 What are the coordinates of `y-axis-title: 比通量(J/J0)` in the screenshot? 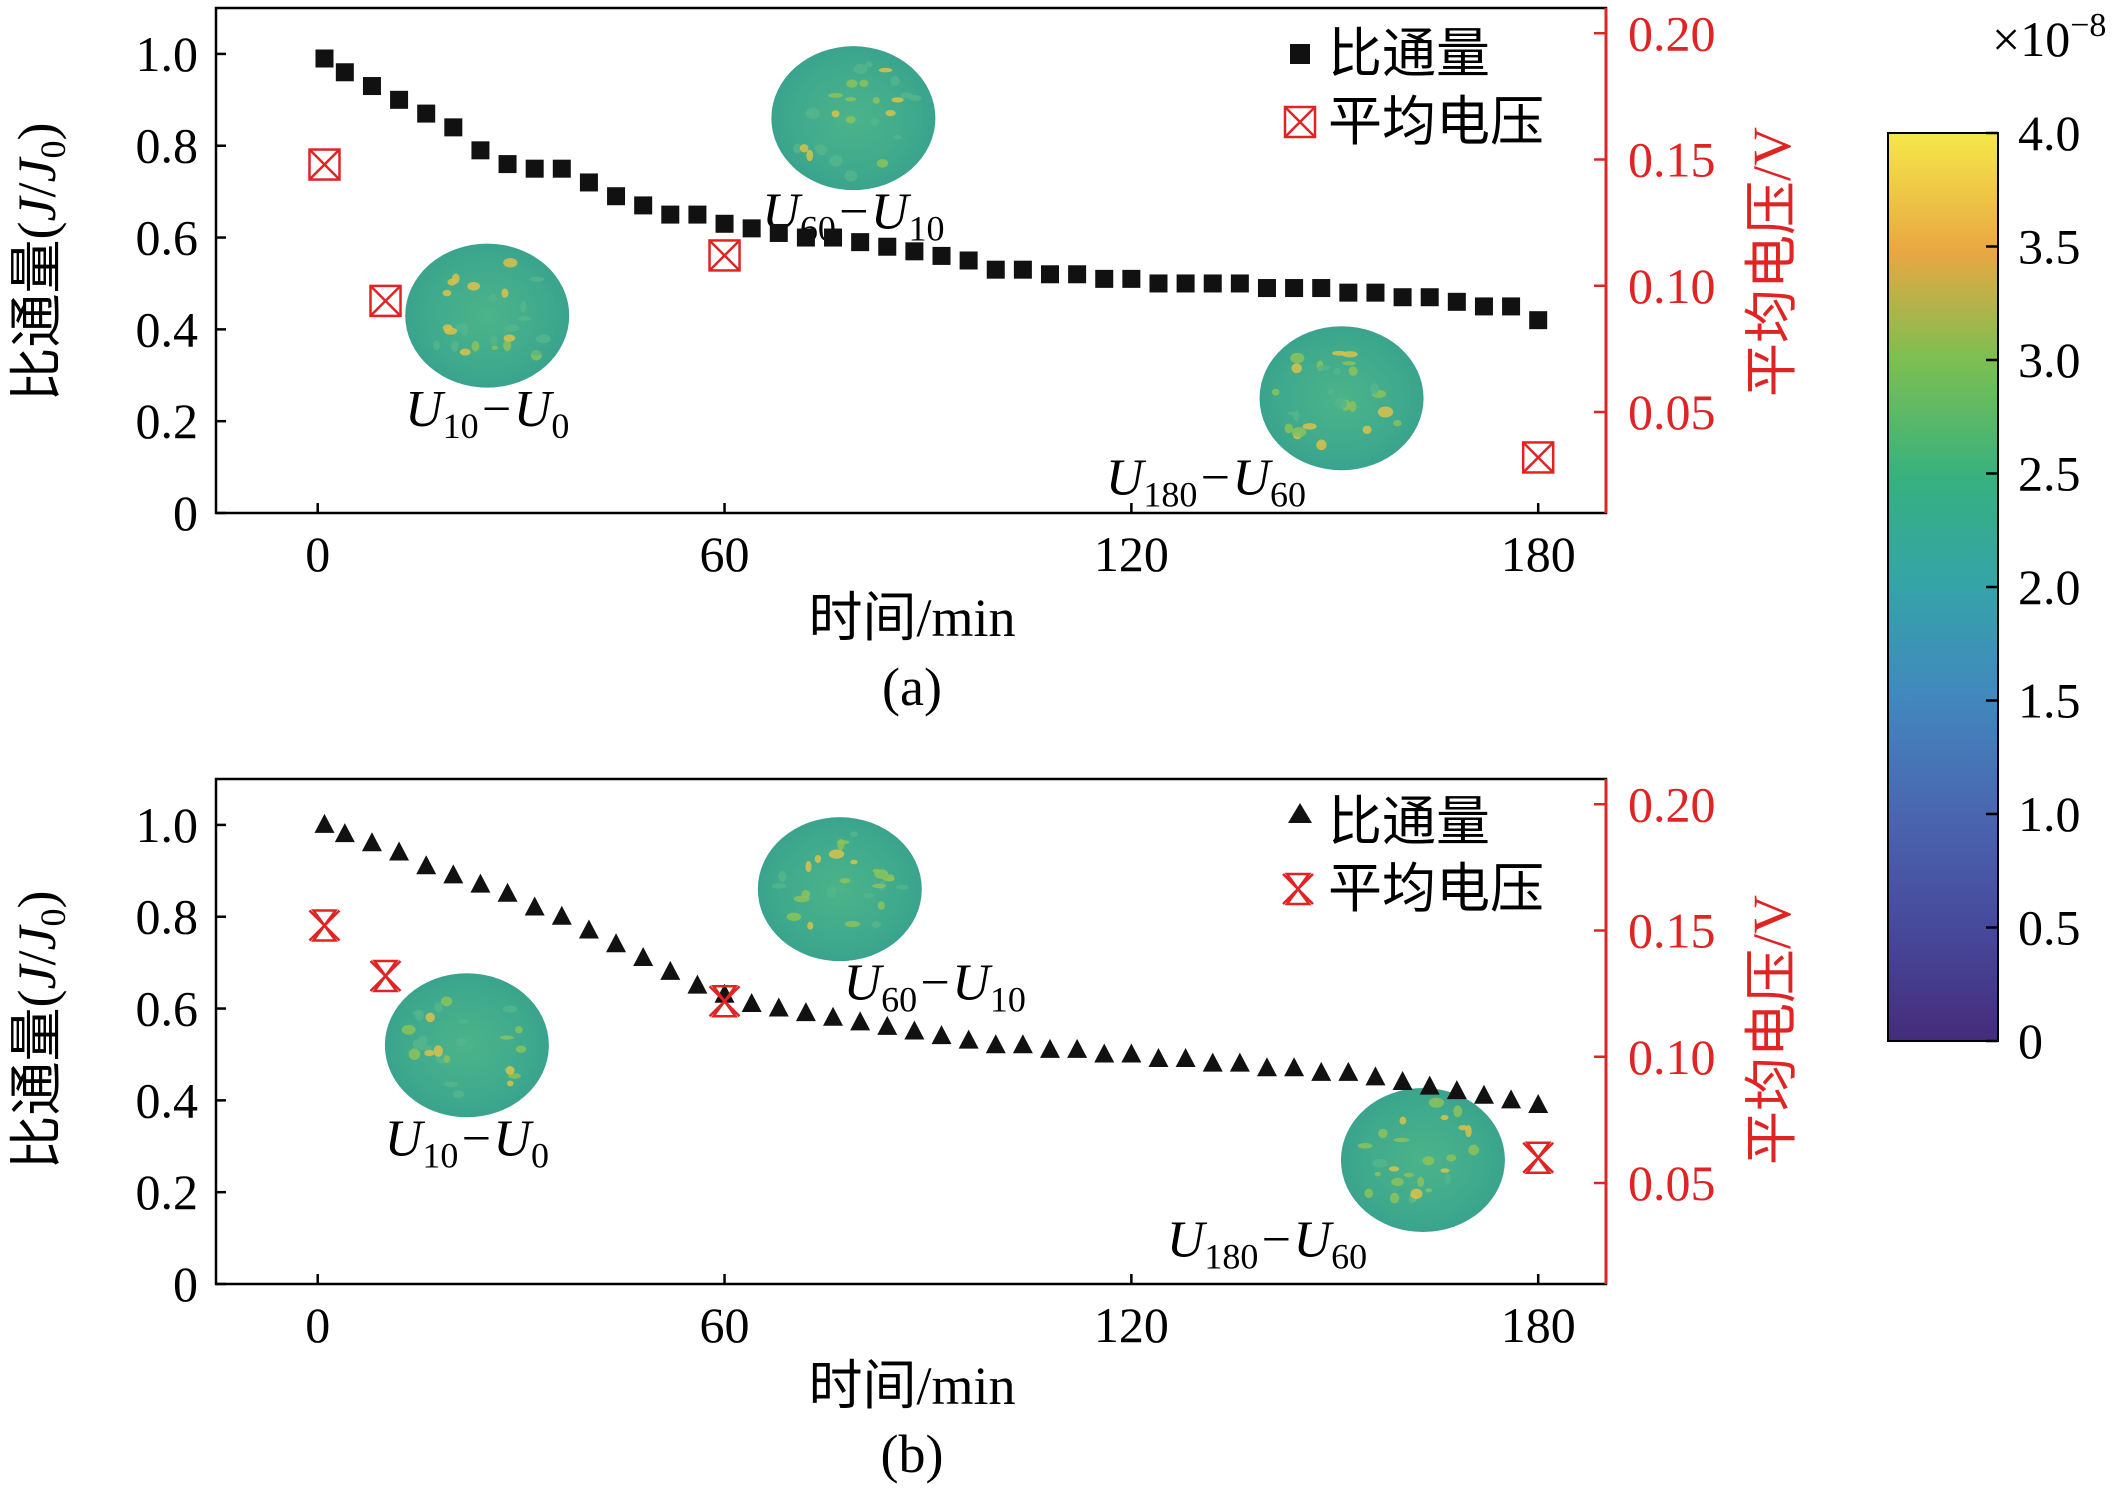 It's located at (40, 262).